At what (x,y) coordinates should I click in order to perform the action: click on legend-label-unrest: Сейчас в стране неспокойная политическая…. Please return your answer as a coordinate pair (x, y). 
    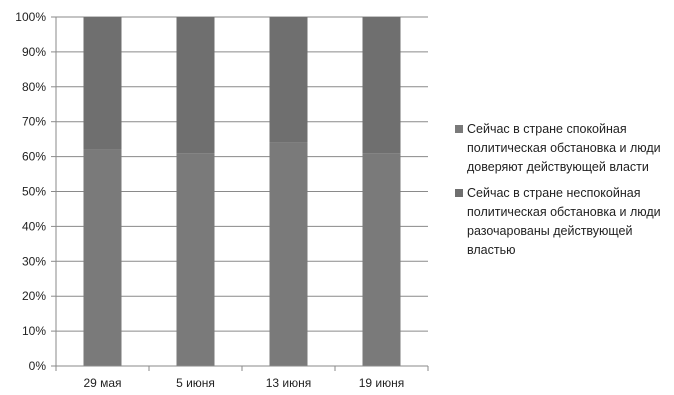
    Looking at the image, I should click on (564, 221).